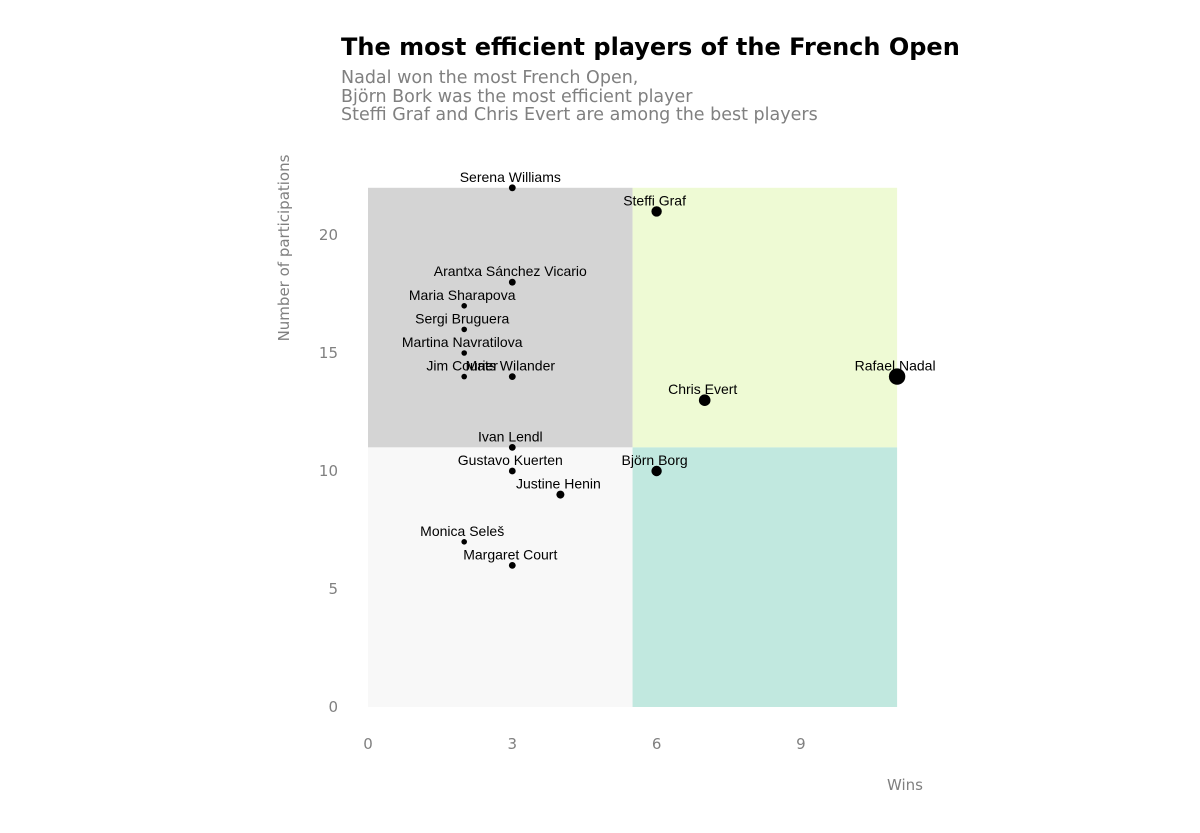 This screenshot has height=833, width=1200. I want to click on x-tick-label: 6, so click(657, 744).